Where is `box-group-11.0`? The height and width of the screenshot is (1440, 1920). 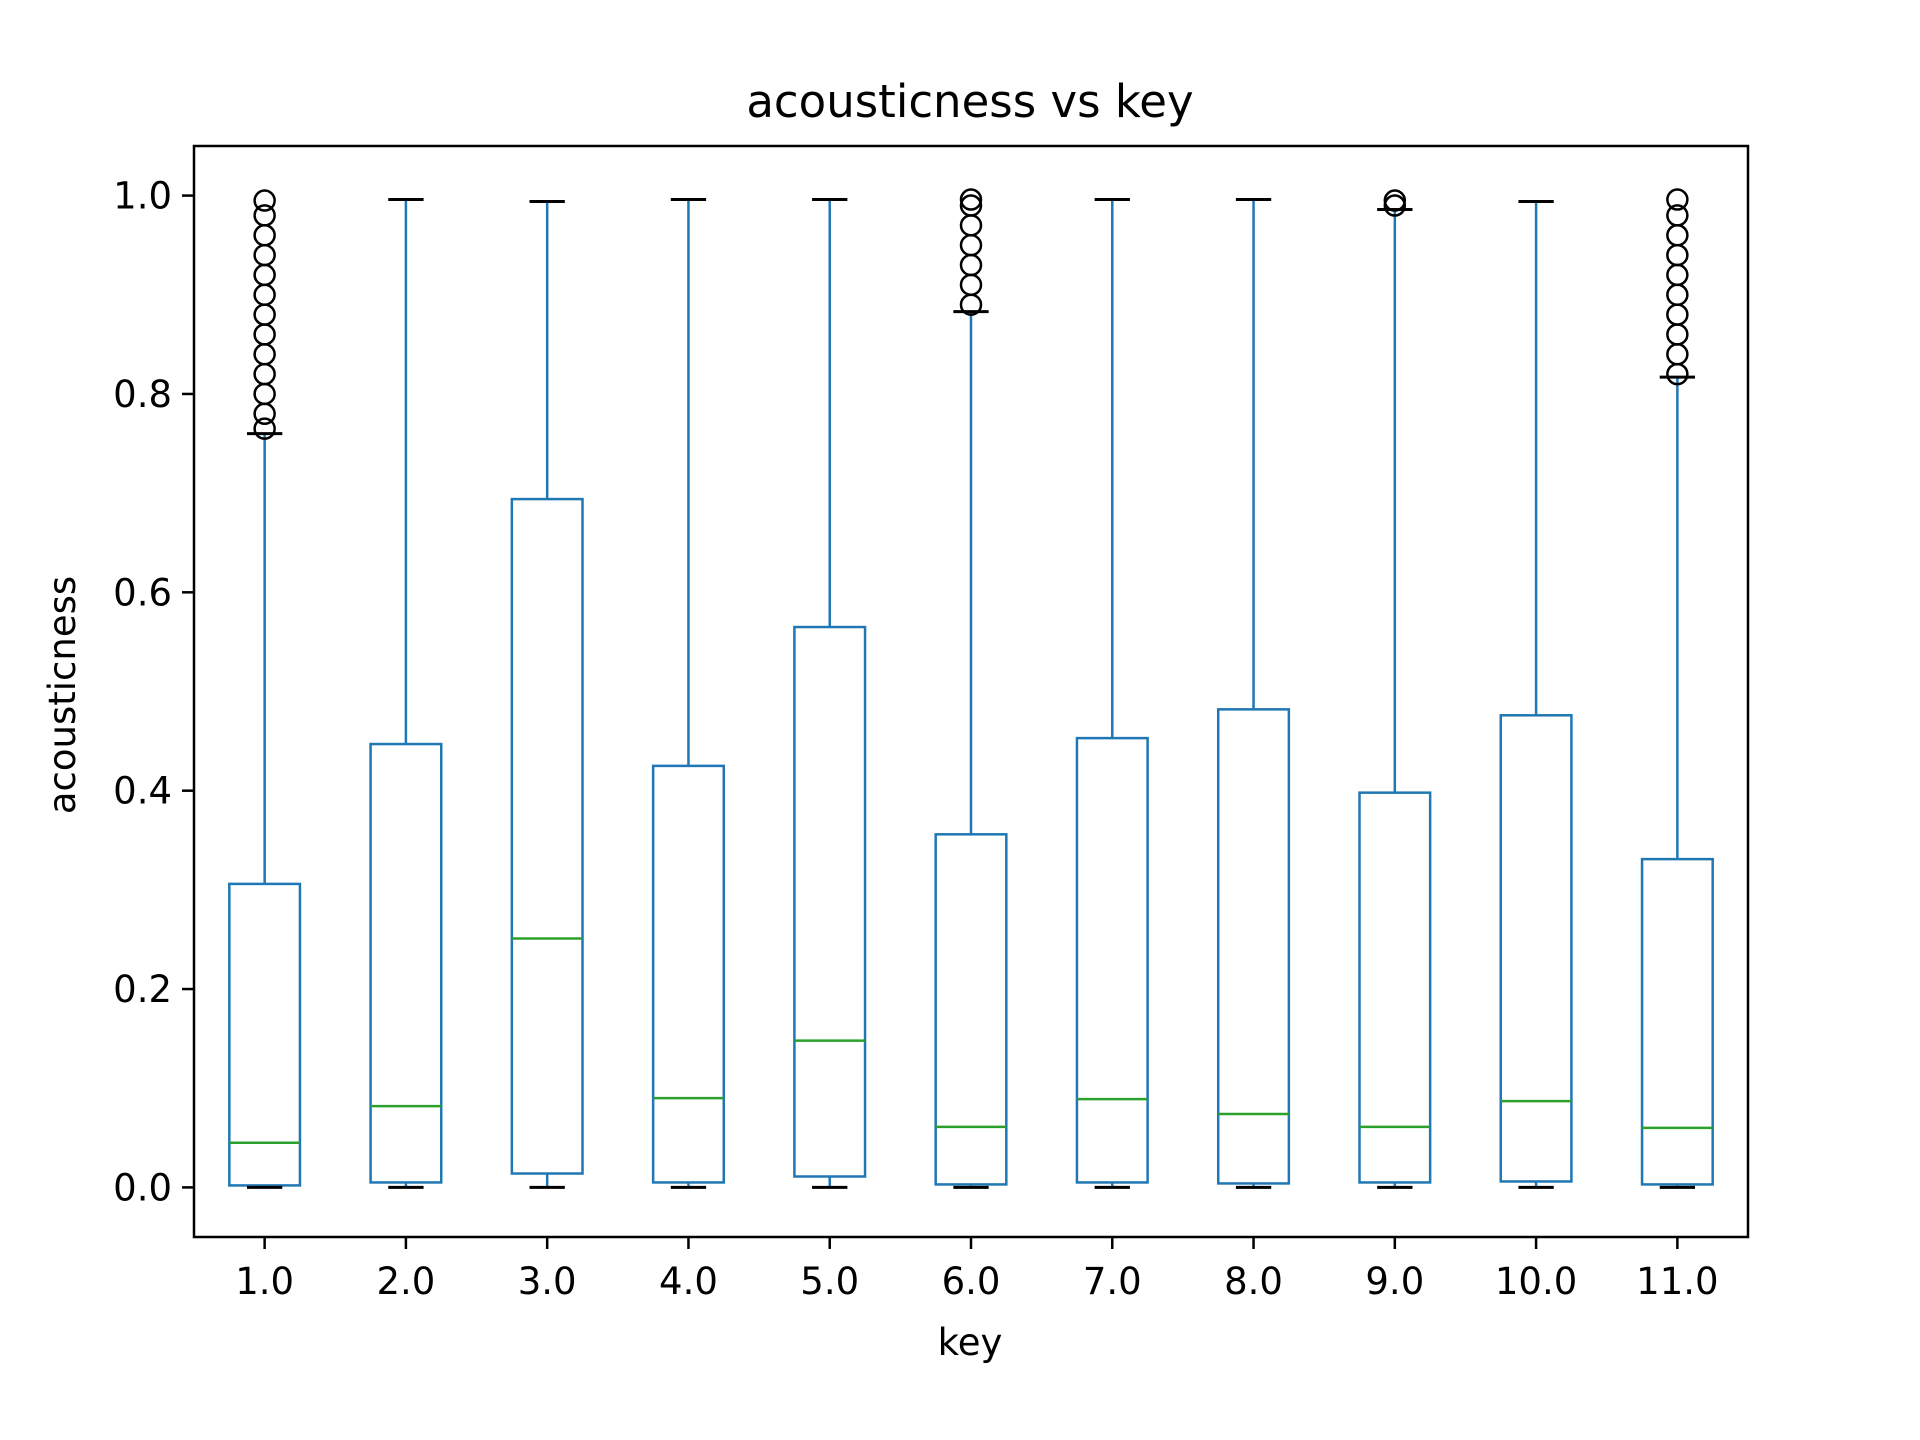 box-group-11.0 is located at coordinates (1677, 688).